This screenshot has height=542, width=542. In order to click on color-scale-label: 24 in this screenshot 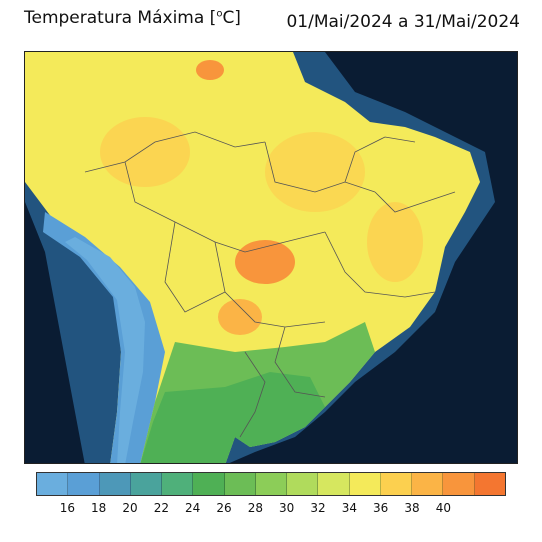, I will do `click(193, 508)`.